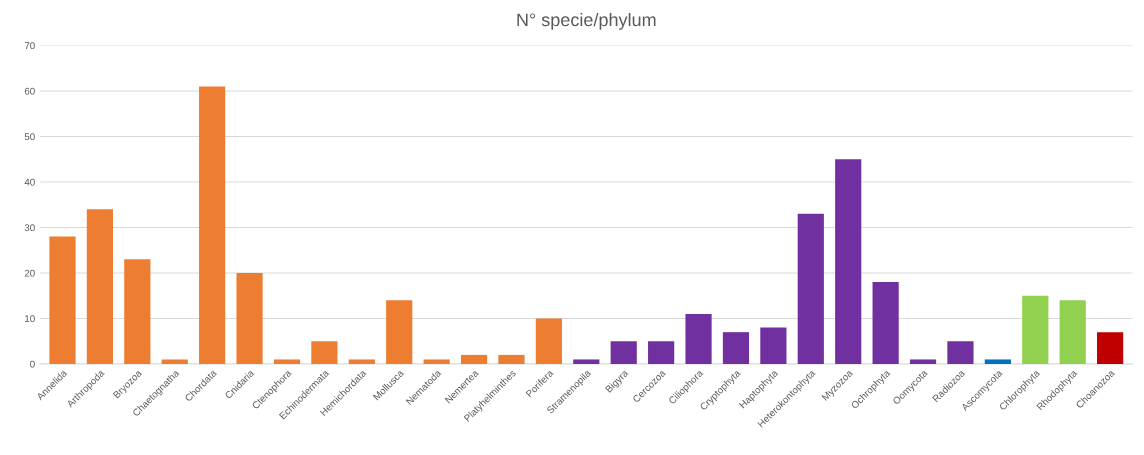  Describe the element at coordinates (29, 137) in the screenshot. I see `y-tick-label: 50` at that location.